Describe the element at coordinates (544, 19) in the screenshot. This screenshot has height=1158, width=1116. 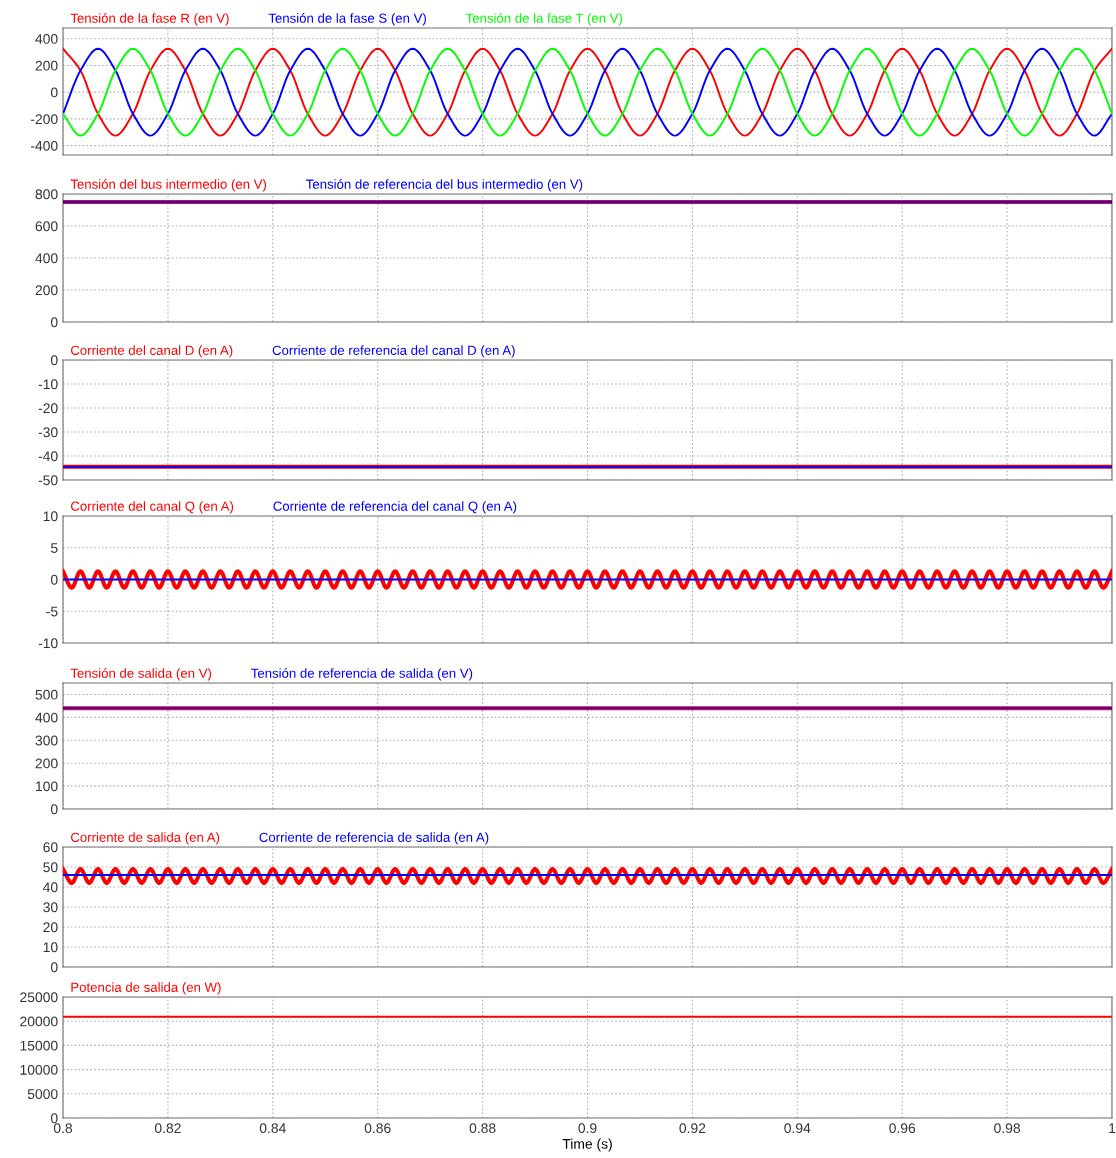
I see `text: Tensión de la fase T (en V)` at that location.